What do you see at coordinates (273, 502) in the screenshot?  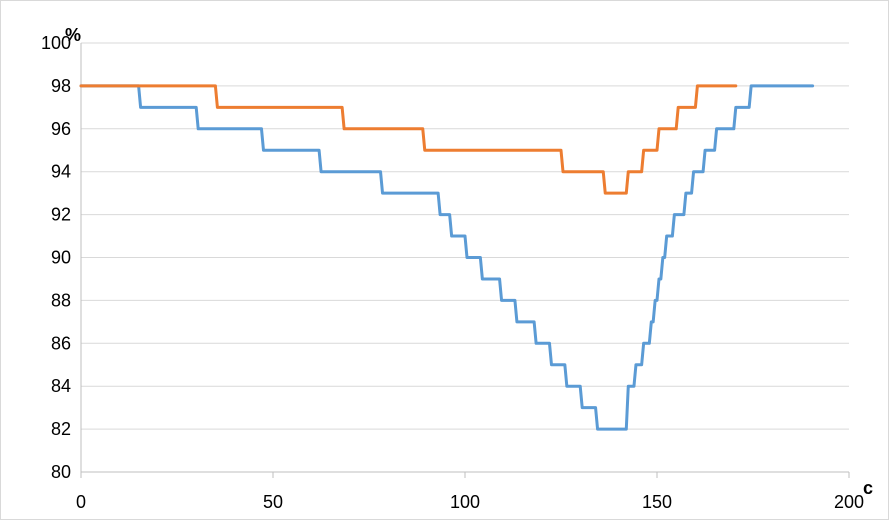 I see `x-tick-label: 50` at bounding box center [273, 502].